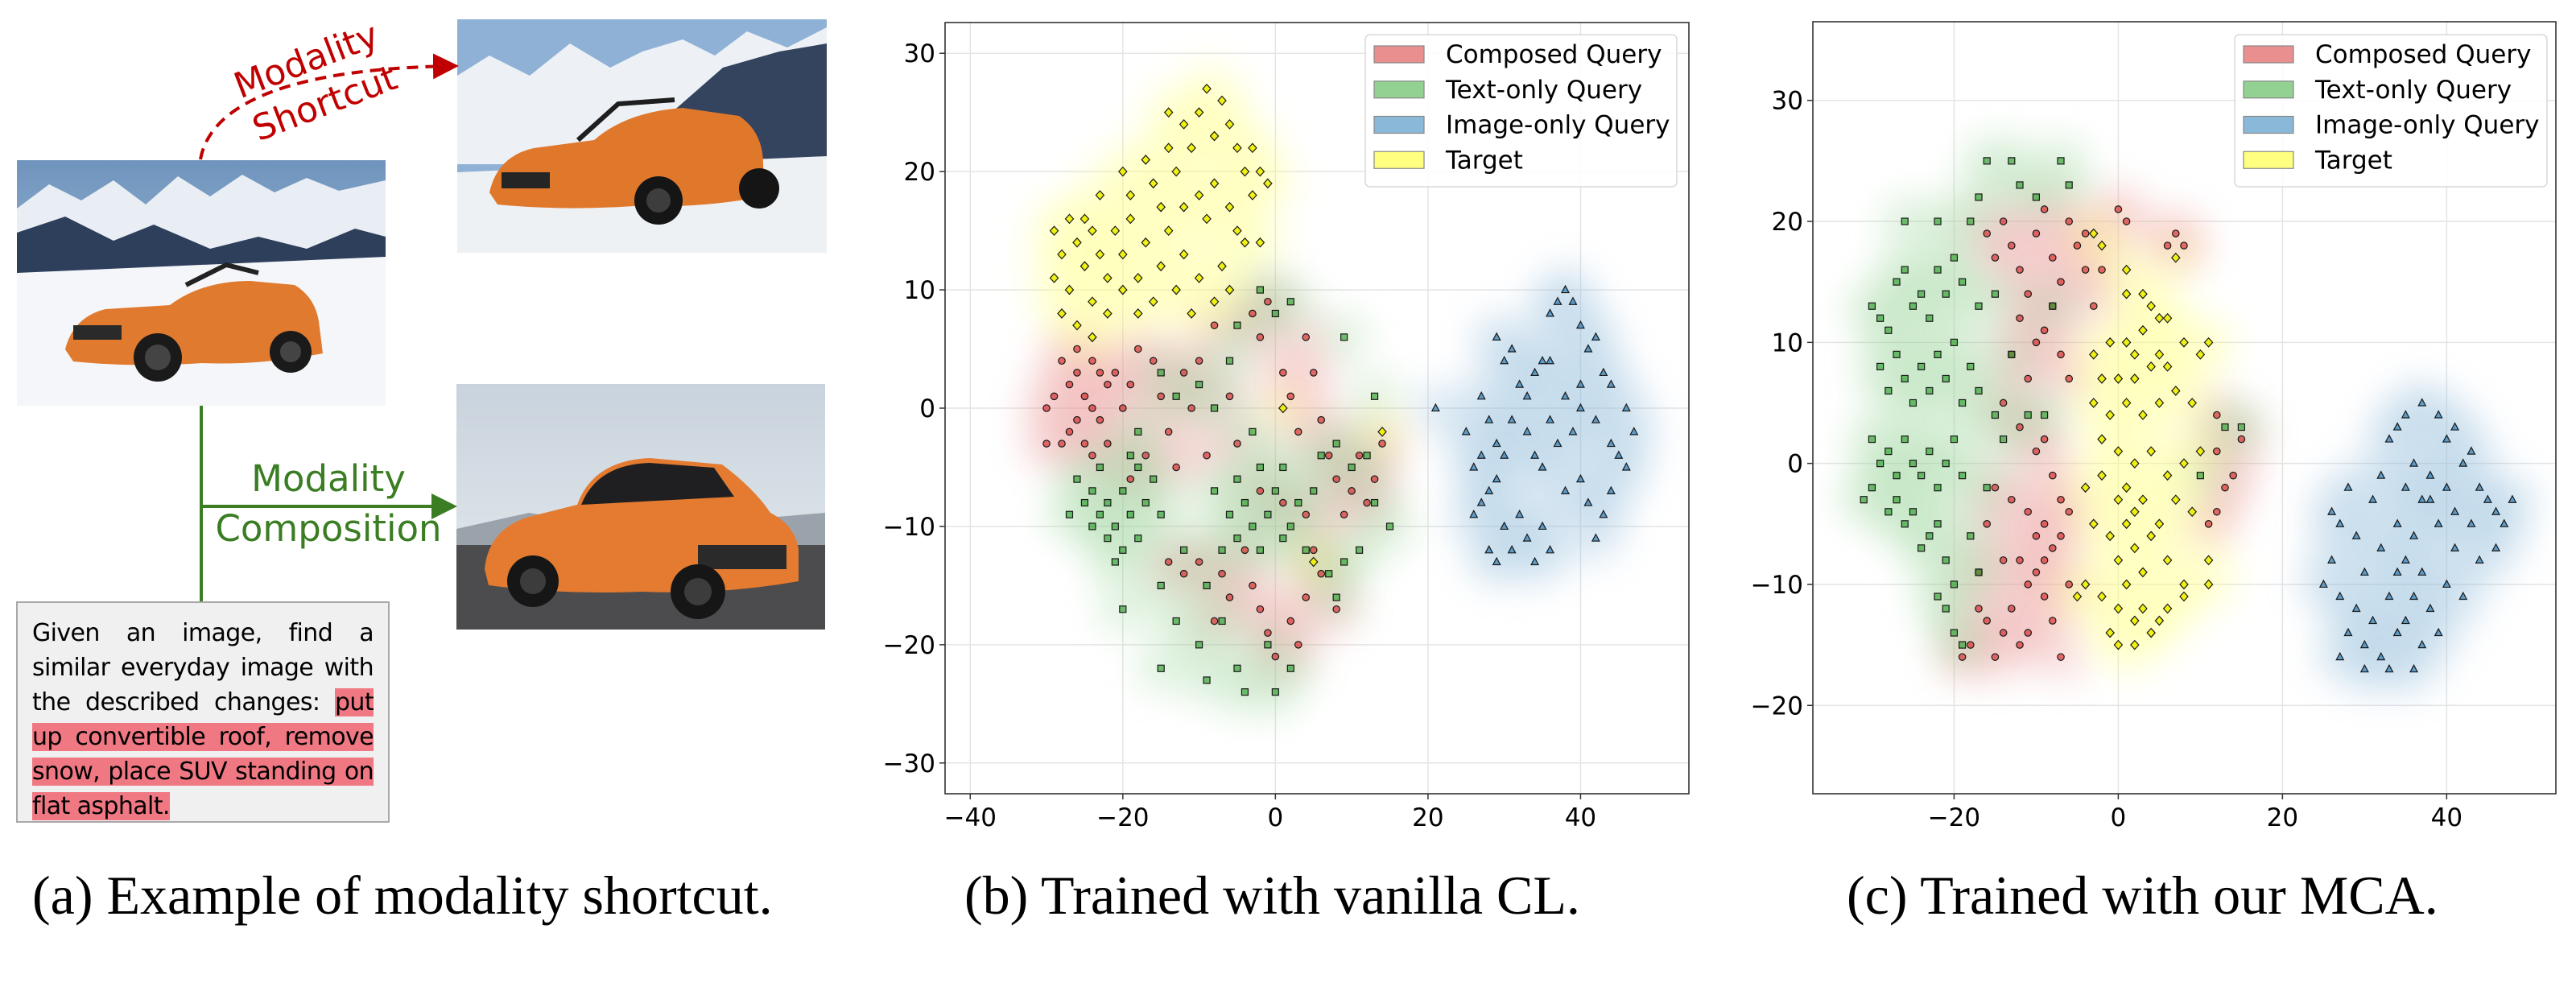 The height and width of the screenshot is (995, 2576). I want to click on caption-panel-c: (c) Trained with our MCA., so click(2142, 895).